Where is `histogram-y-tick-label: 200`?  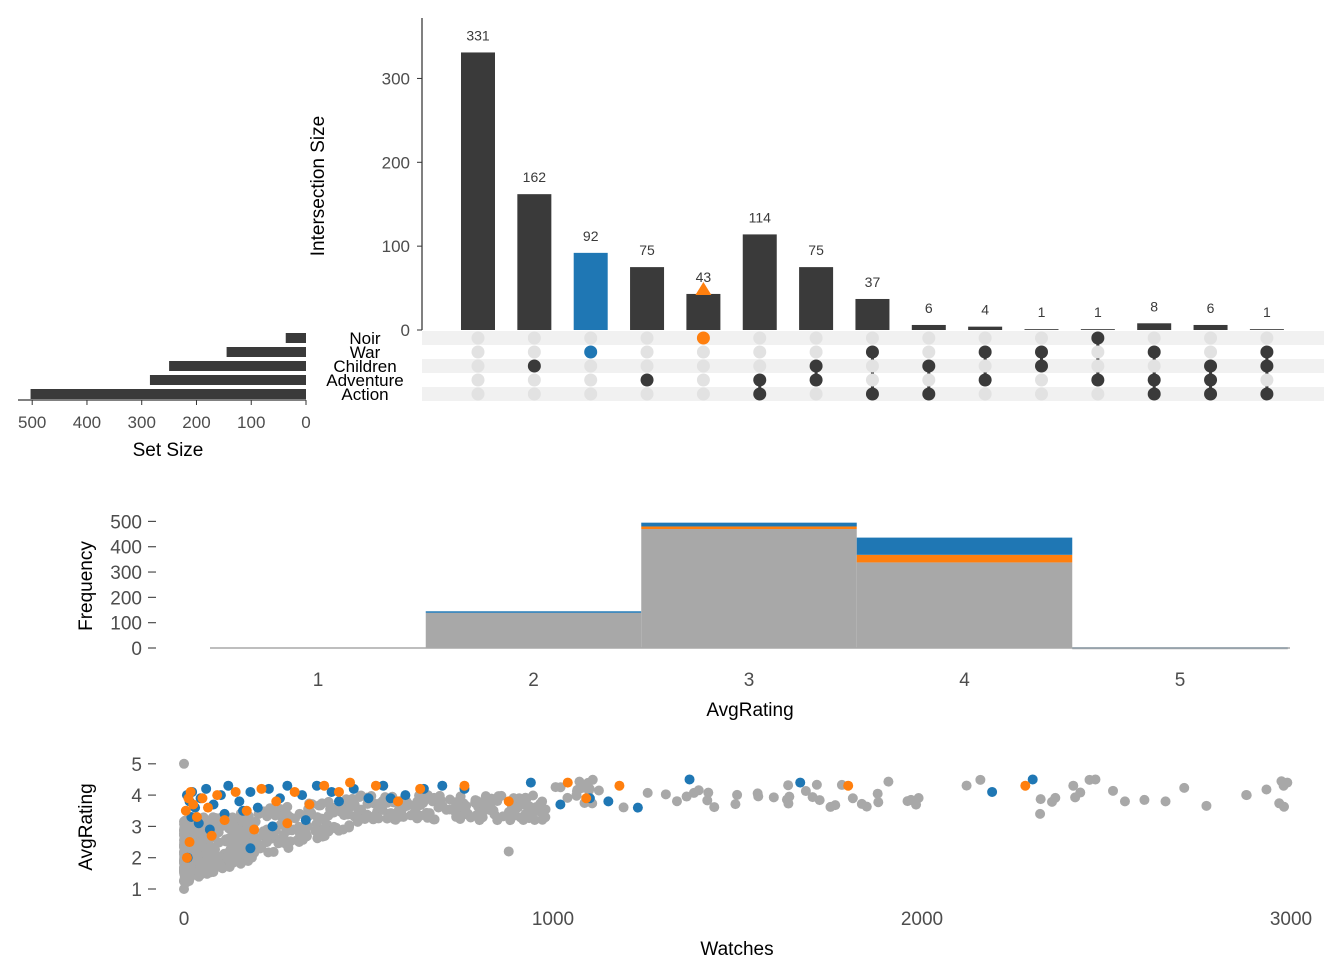 histogram-y-tick-label: 200 is located at coordinates (126, 598).